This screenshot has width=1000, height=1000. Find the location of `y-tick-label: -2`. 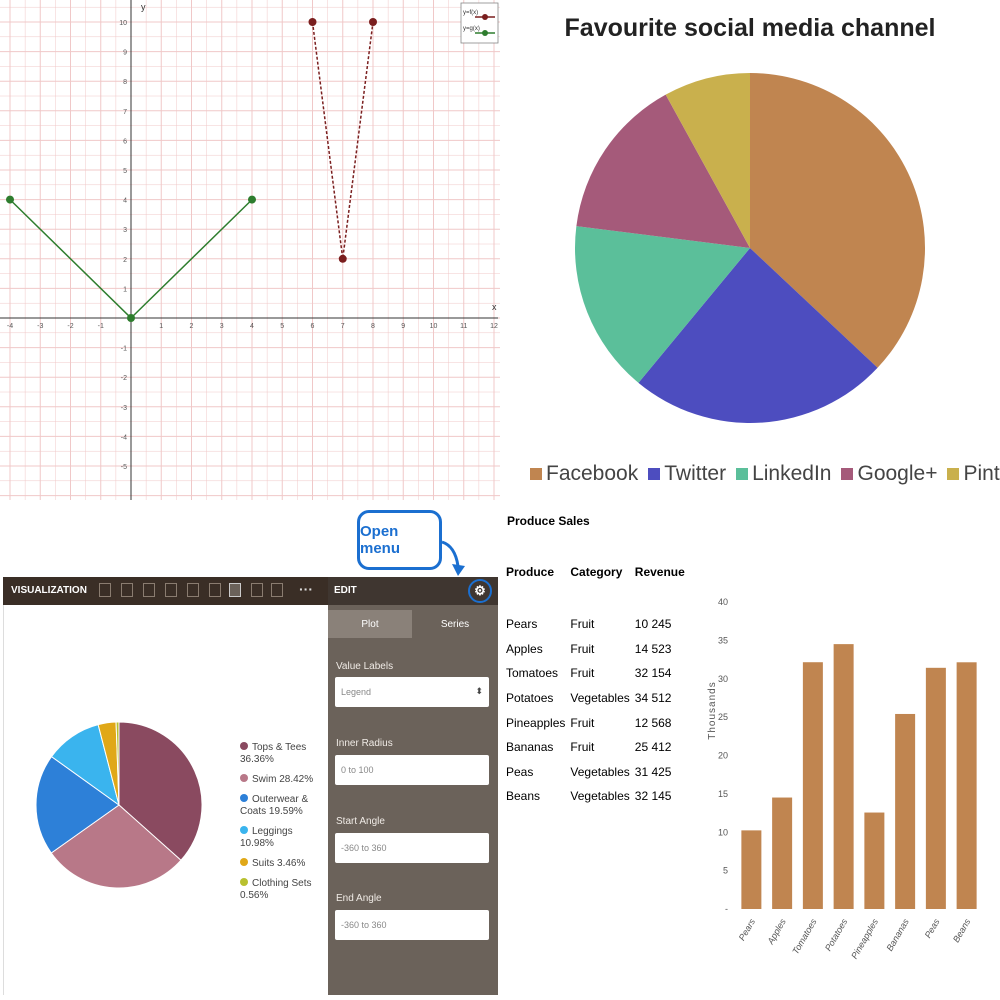

y-tick-label: -2 is located at coordinates (124, 378).